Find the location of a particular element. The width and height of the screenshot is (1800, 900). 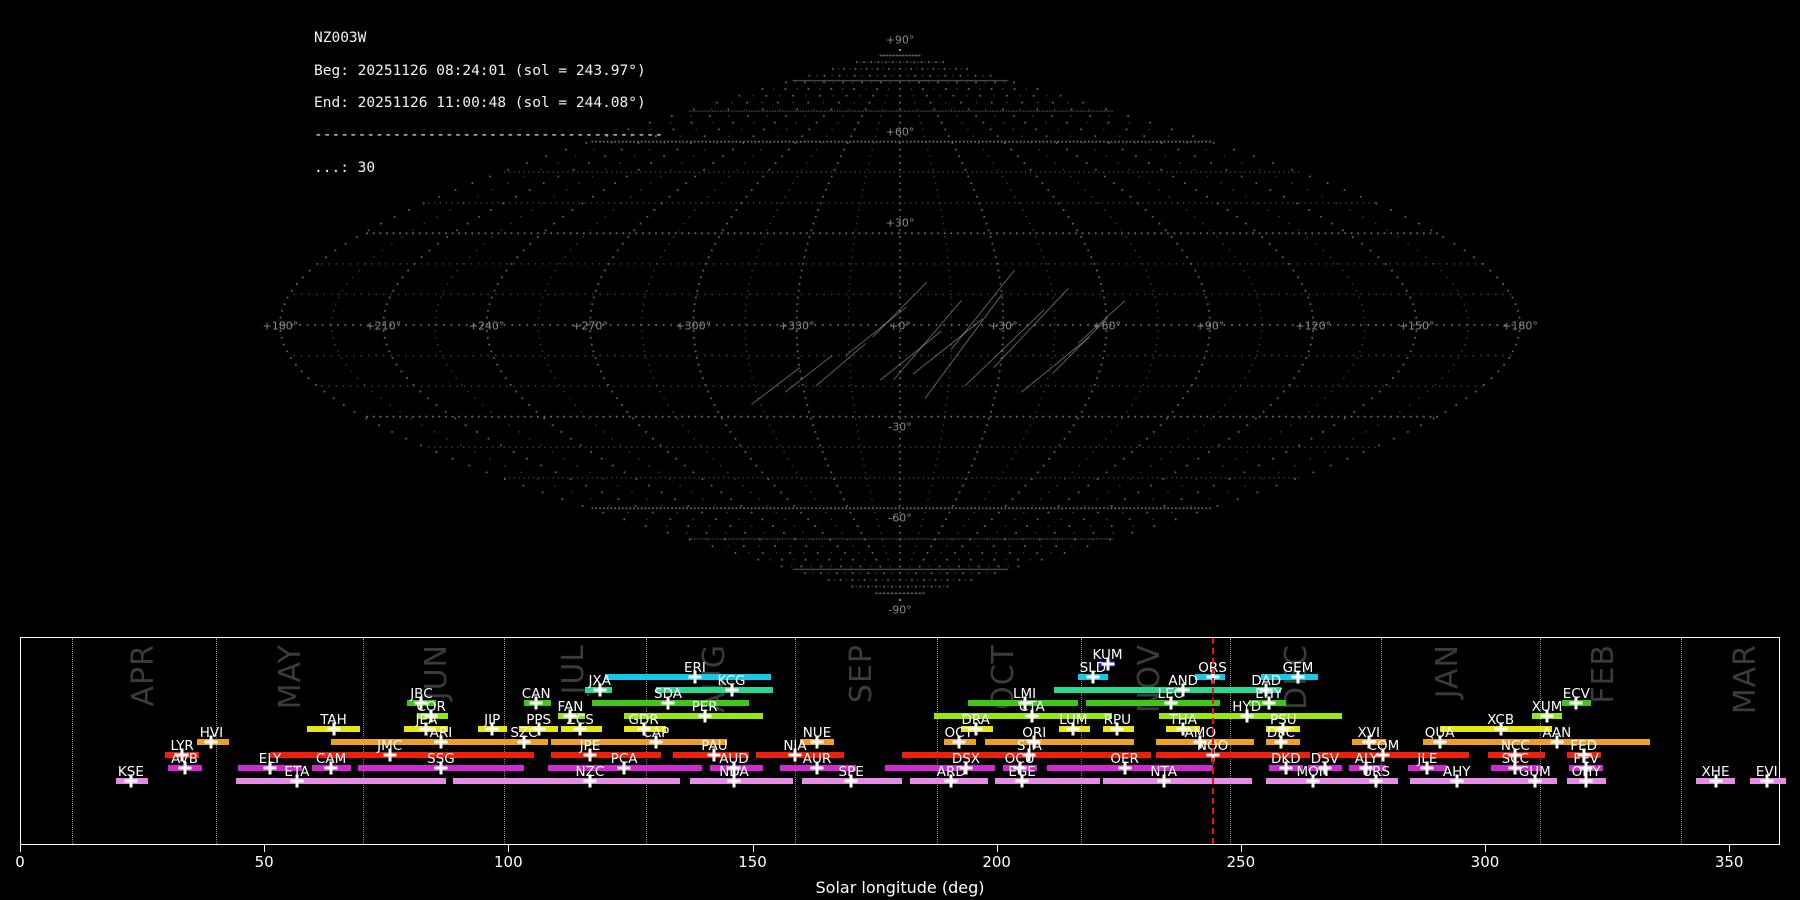

x-axis-label: Solar longitude (deg) is located at coordinates (900, 887).